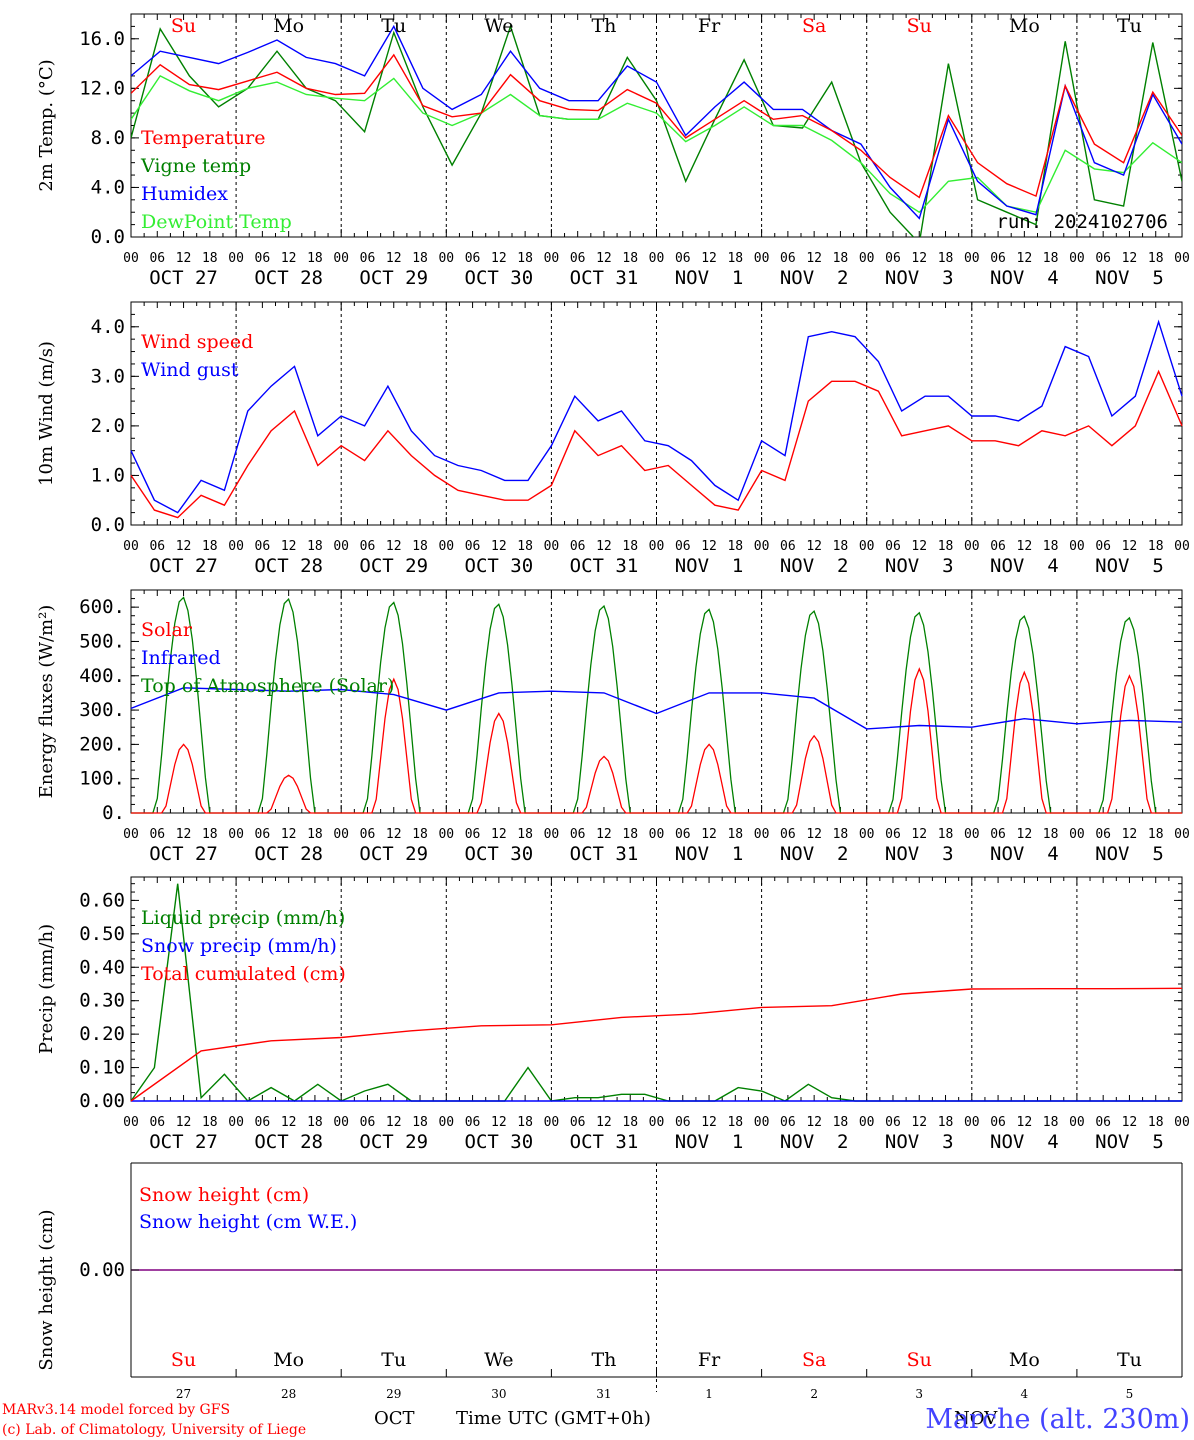 The image size is (1194, 1440). I want to click on y-tick-label: 0.50, so click(102, 934).